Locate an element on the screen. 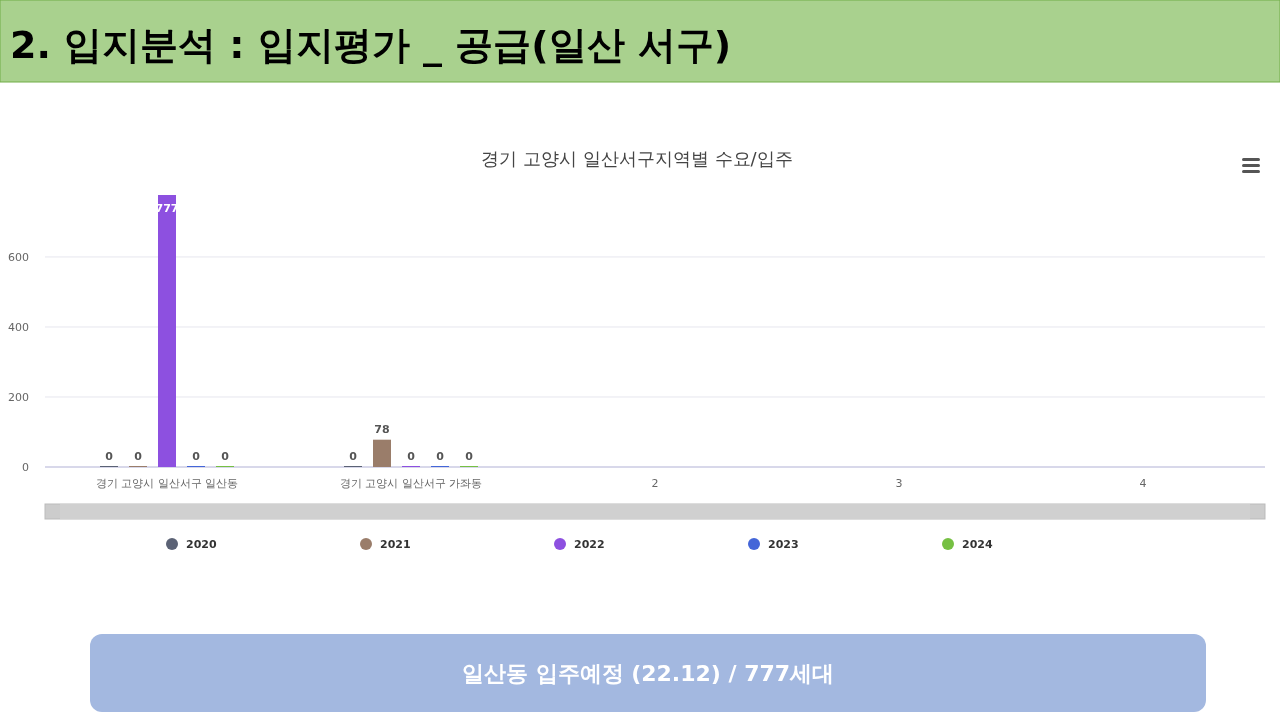  x-tick-label: 경기 고양시 일산서구 일산동 is located at coordinates (167, 483).